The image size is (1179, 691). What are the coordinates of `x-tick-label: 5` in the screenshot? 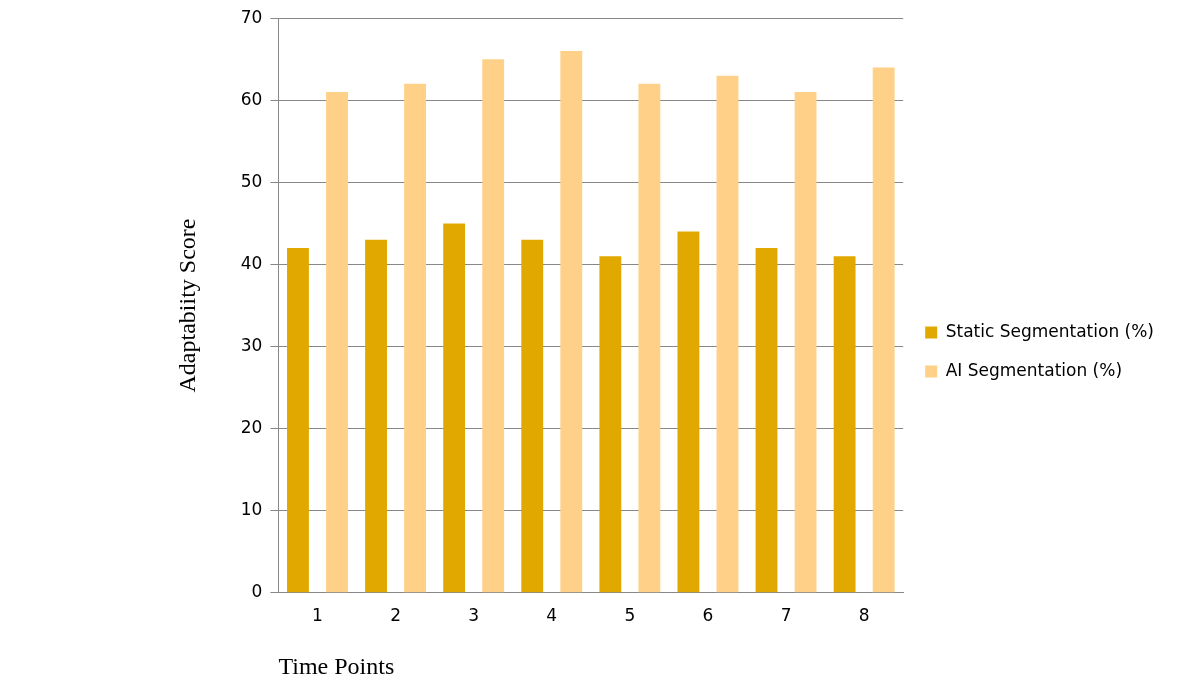 It's located at (630, 615).